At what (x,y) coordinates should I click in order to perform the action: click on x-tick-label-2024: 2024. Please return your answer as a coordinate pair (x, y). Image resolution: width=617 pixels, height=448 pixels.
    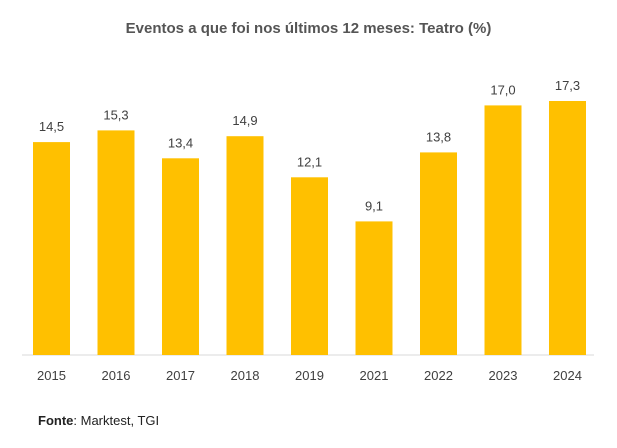
    Looking at the image, I should click on (567, 375).